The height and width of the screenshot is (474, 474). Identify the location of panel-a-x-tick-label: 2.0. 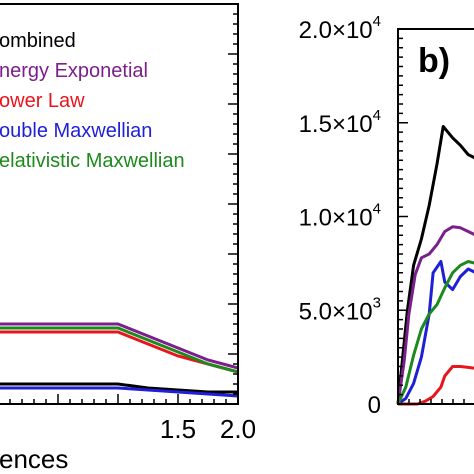
(238, 429).